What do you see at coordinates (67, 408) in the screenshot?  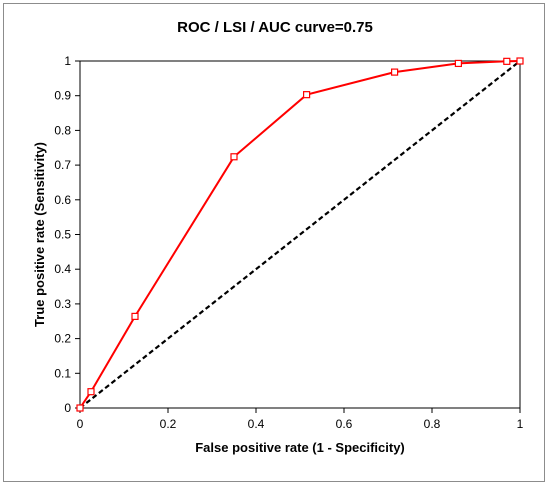 I see `y-tick-label: 0` at bounding box center [67, 408].